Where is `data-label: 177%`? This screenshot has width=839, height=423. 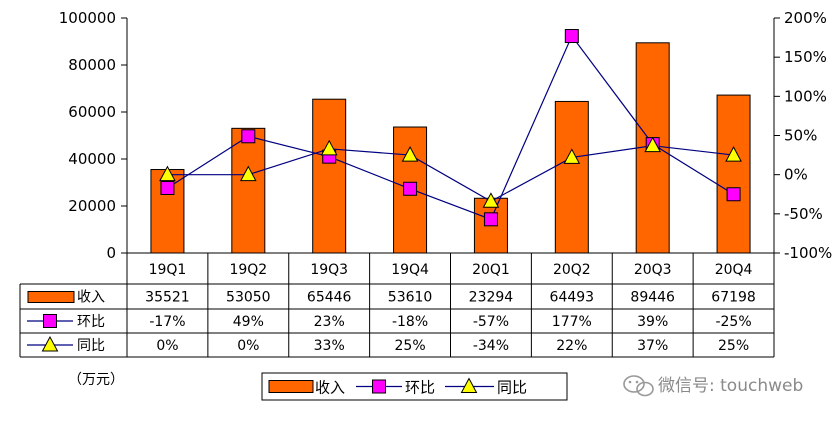
data-label: 177% is located at coordinates (572, 322).